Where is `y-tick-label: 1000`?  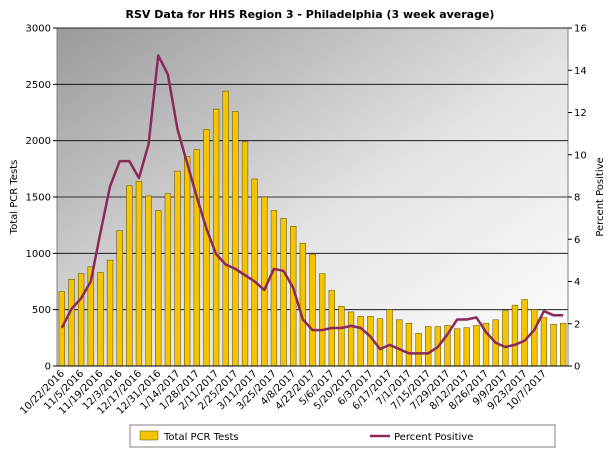
y-tick-label: 1000 is located at coordinates (38, 254).